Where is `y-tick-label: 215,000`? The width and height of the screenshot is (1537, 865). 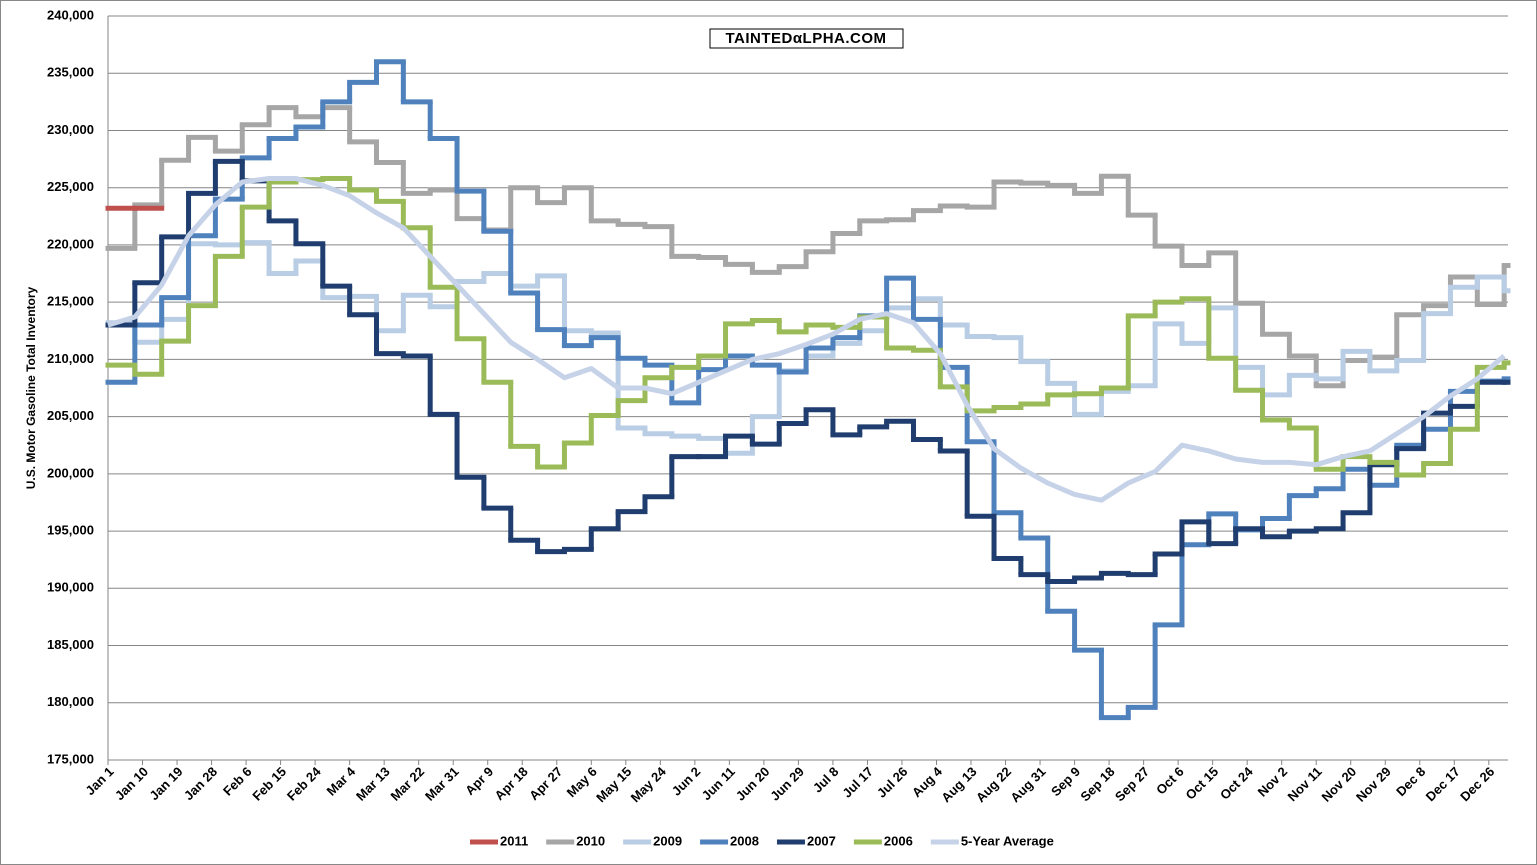 y-tick-label: 215,000 is located at coordinates (70, 301).